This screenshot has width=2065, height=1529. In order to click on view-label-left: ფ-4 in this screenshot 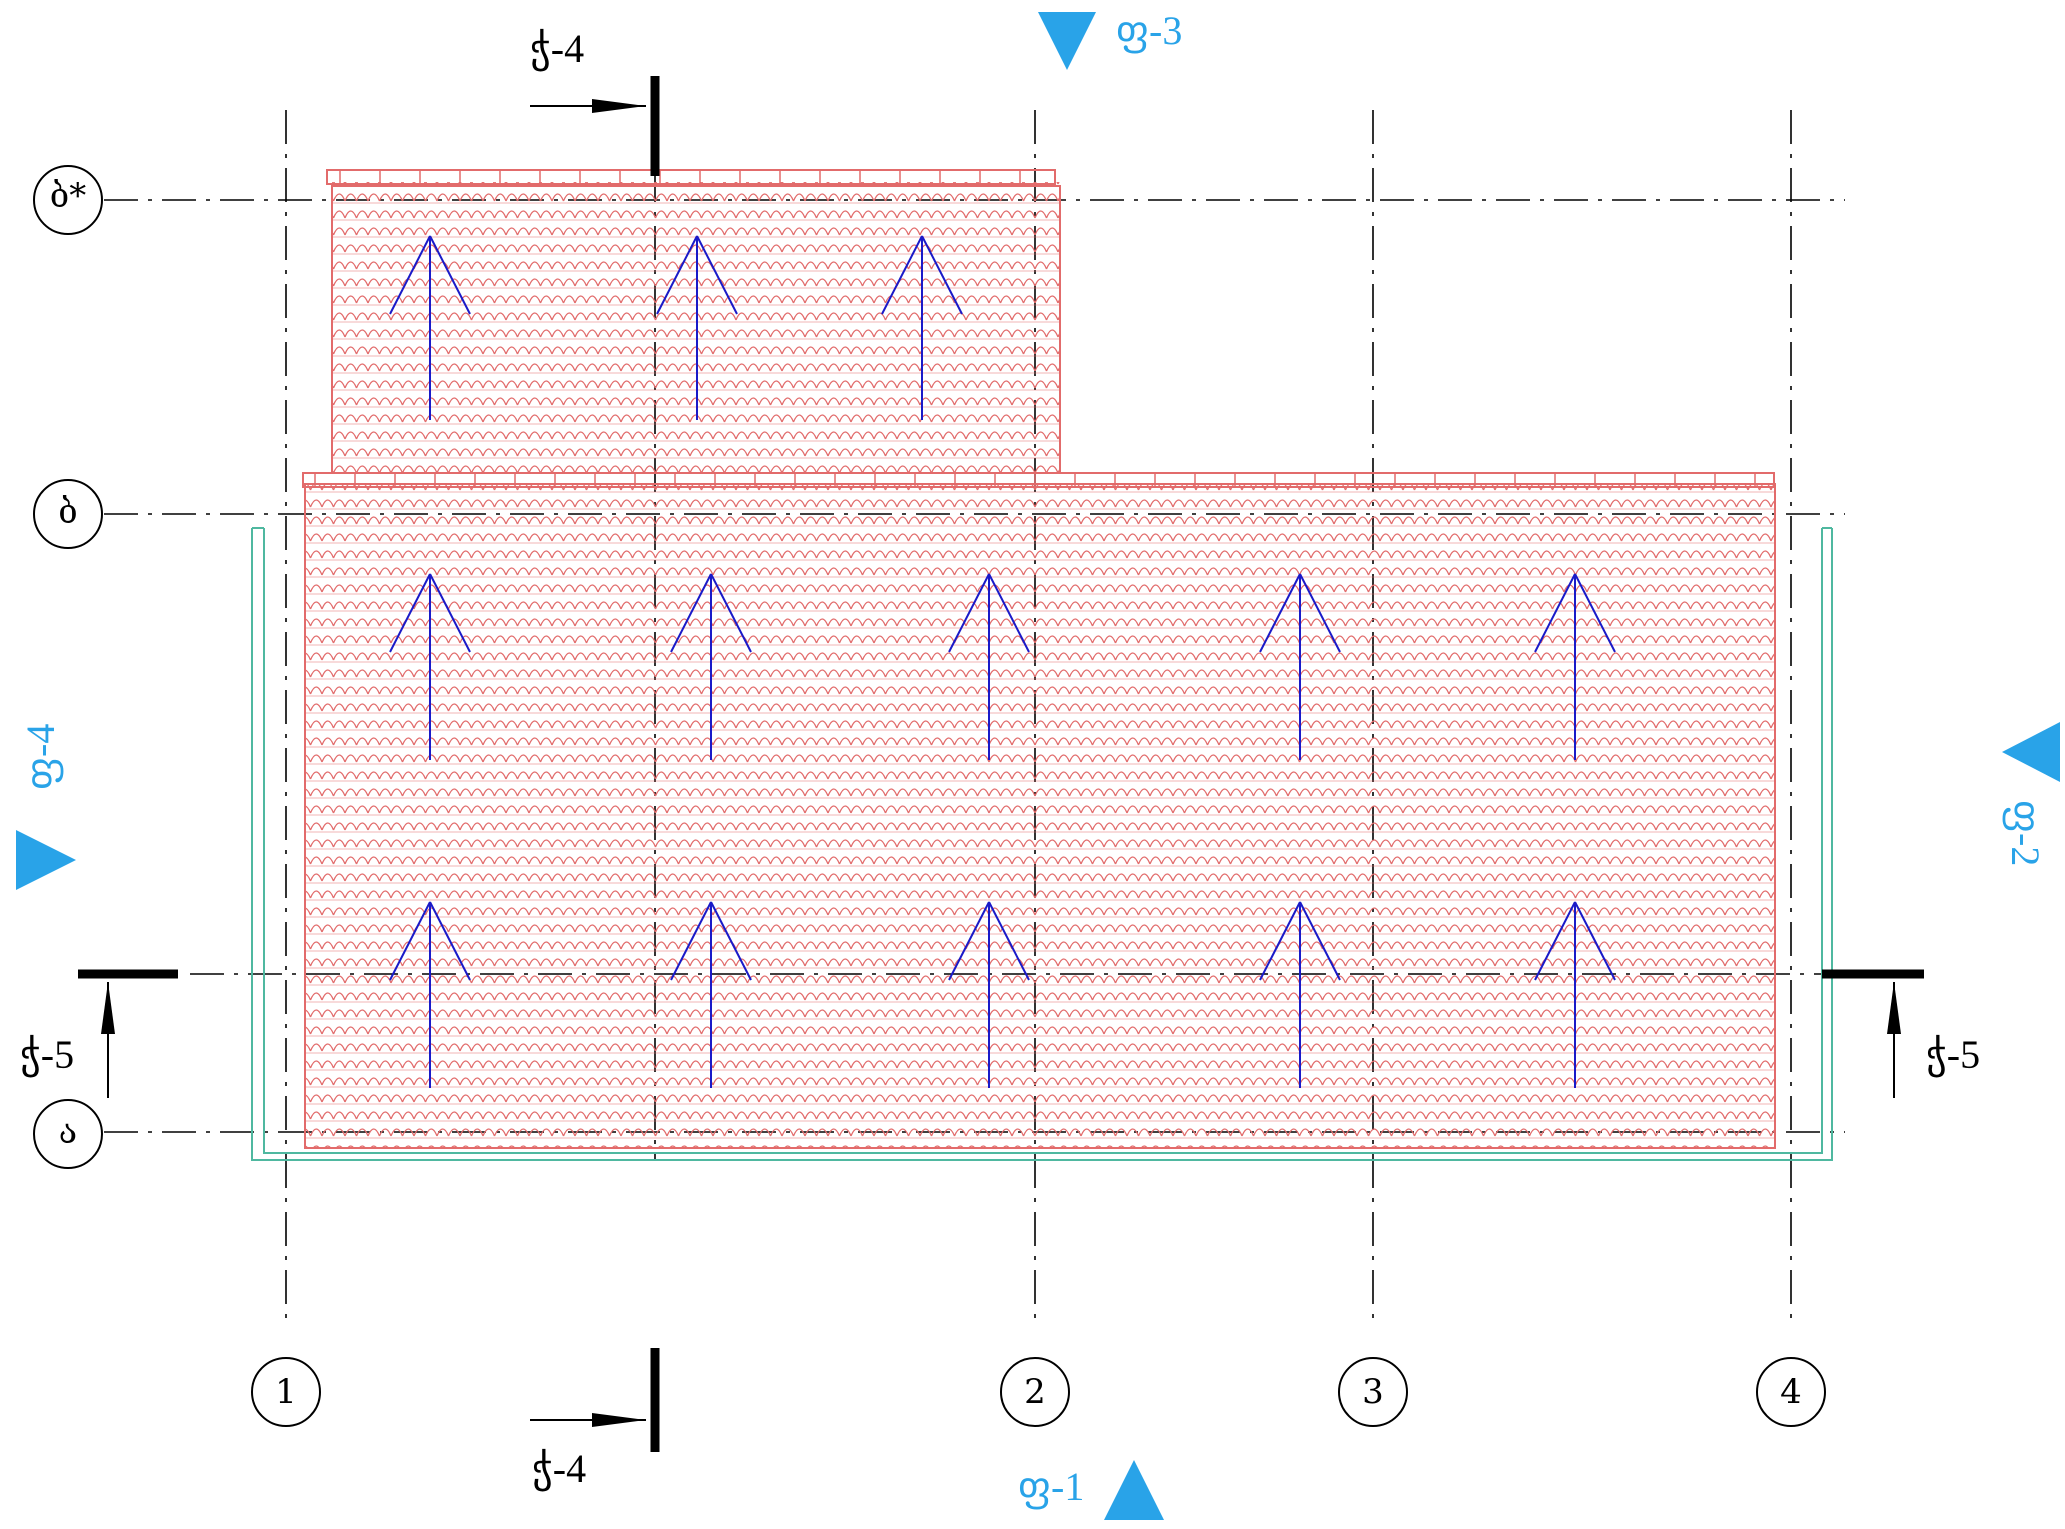, I will do `click(41, 757)`.